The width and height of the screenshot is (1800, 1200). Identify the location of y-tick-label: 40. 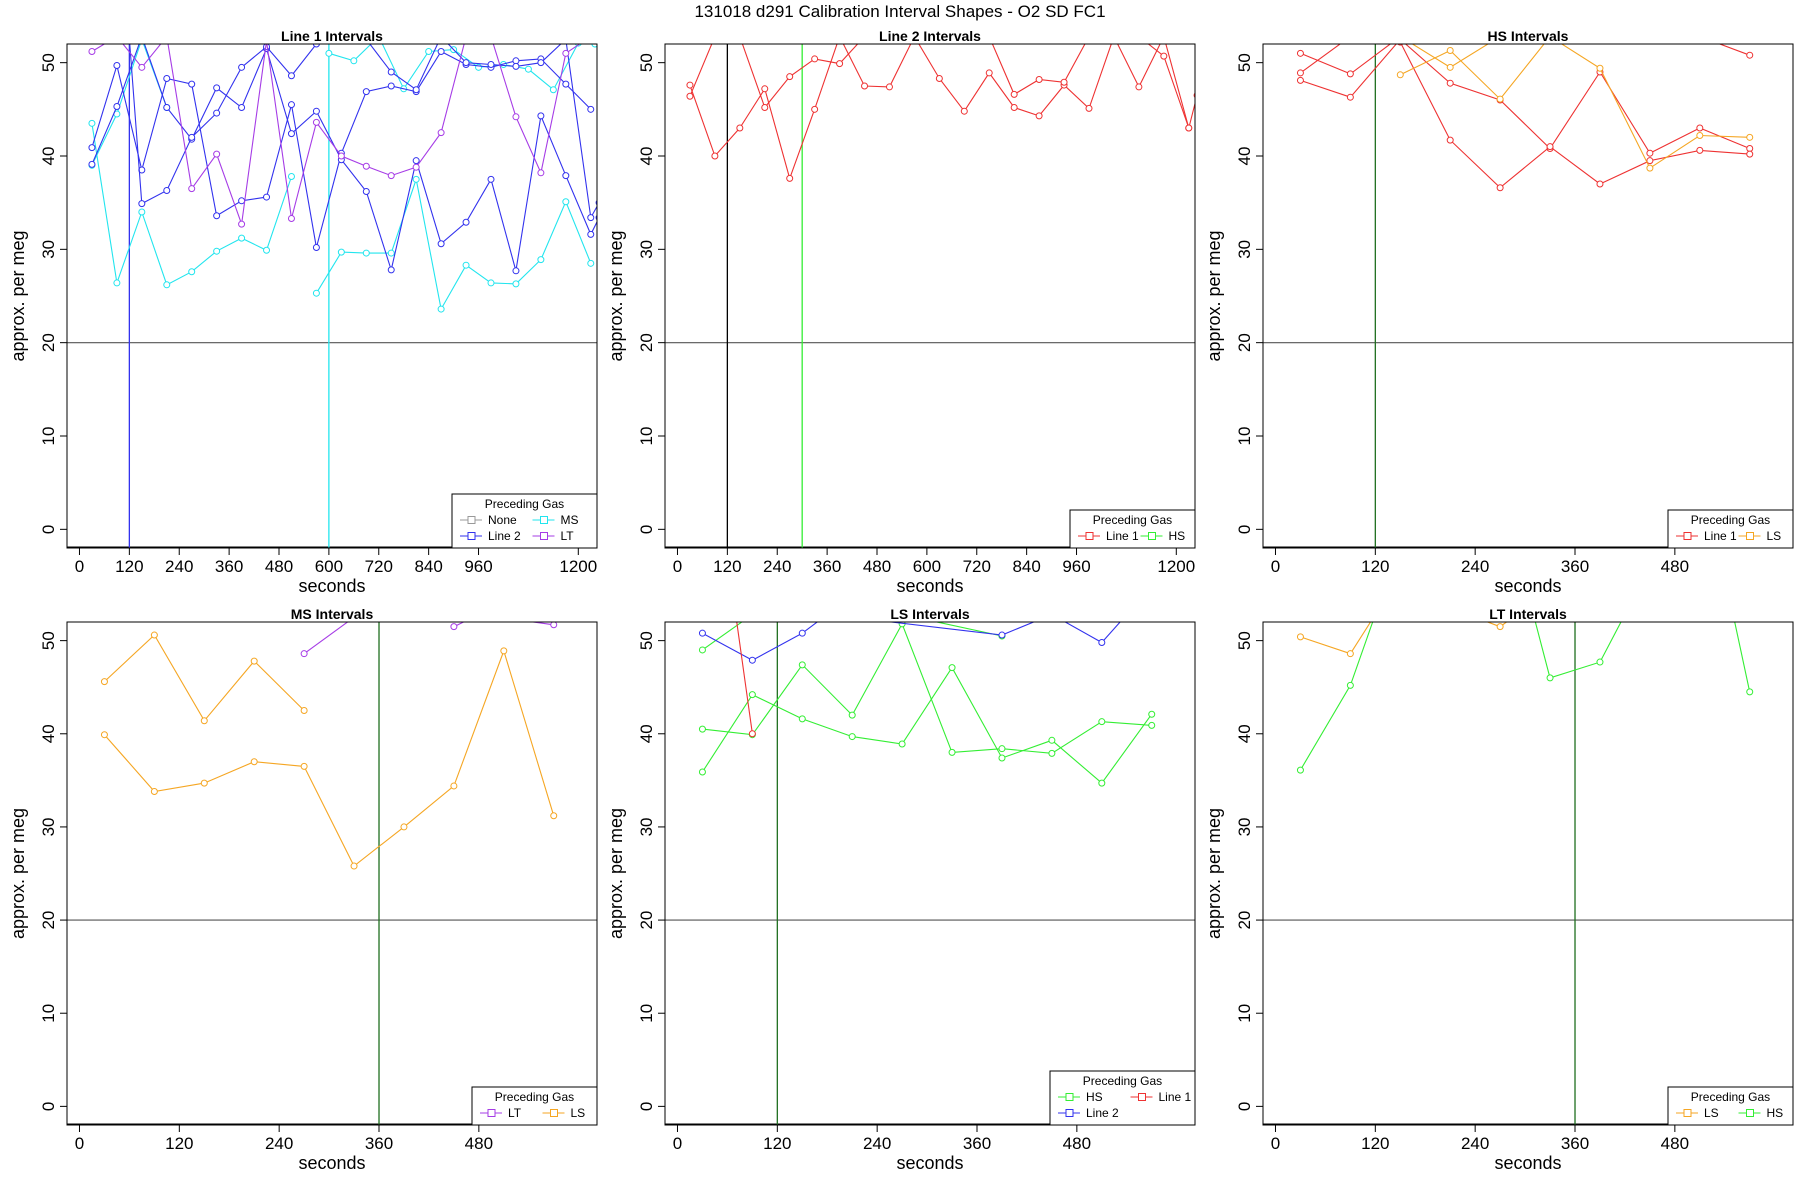
(646, 156).